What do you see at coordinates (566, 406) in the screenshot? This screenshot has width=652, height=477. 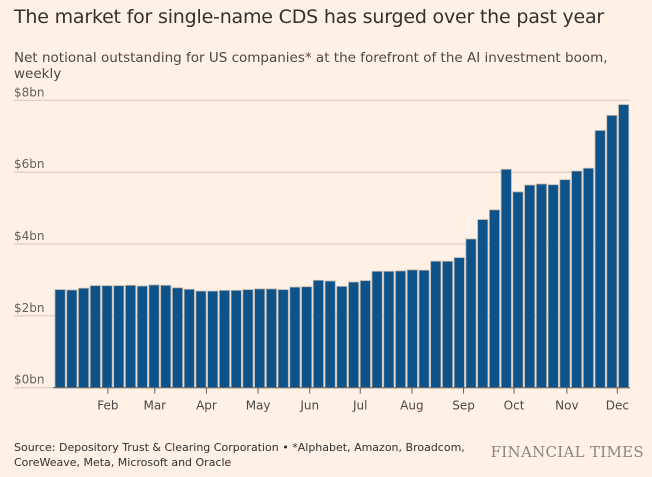 I see `x-tick-label: Nov` at bounding box center [566, 406].